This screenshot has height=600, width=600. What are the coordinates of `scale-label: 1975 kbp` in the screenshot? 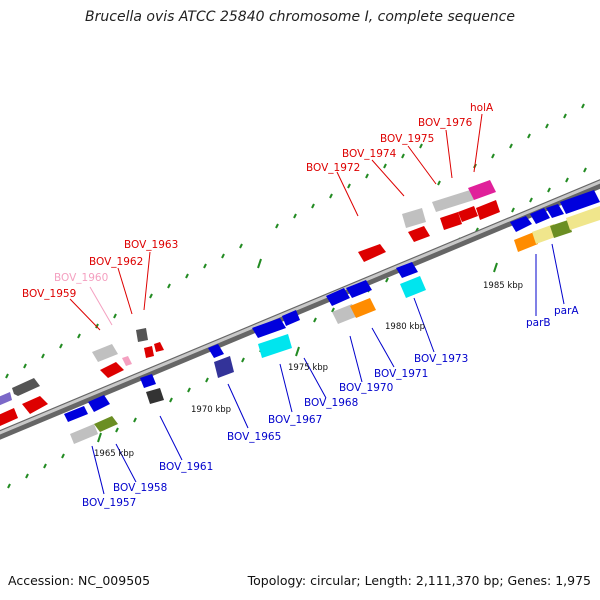 It's located at (308, 368).